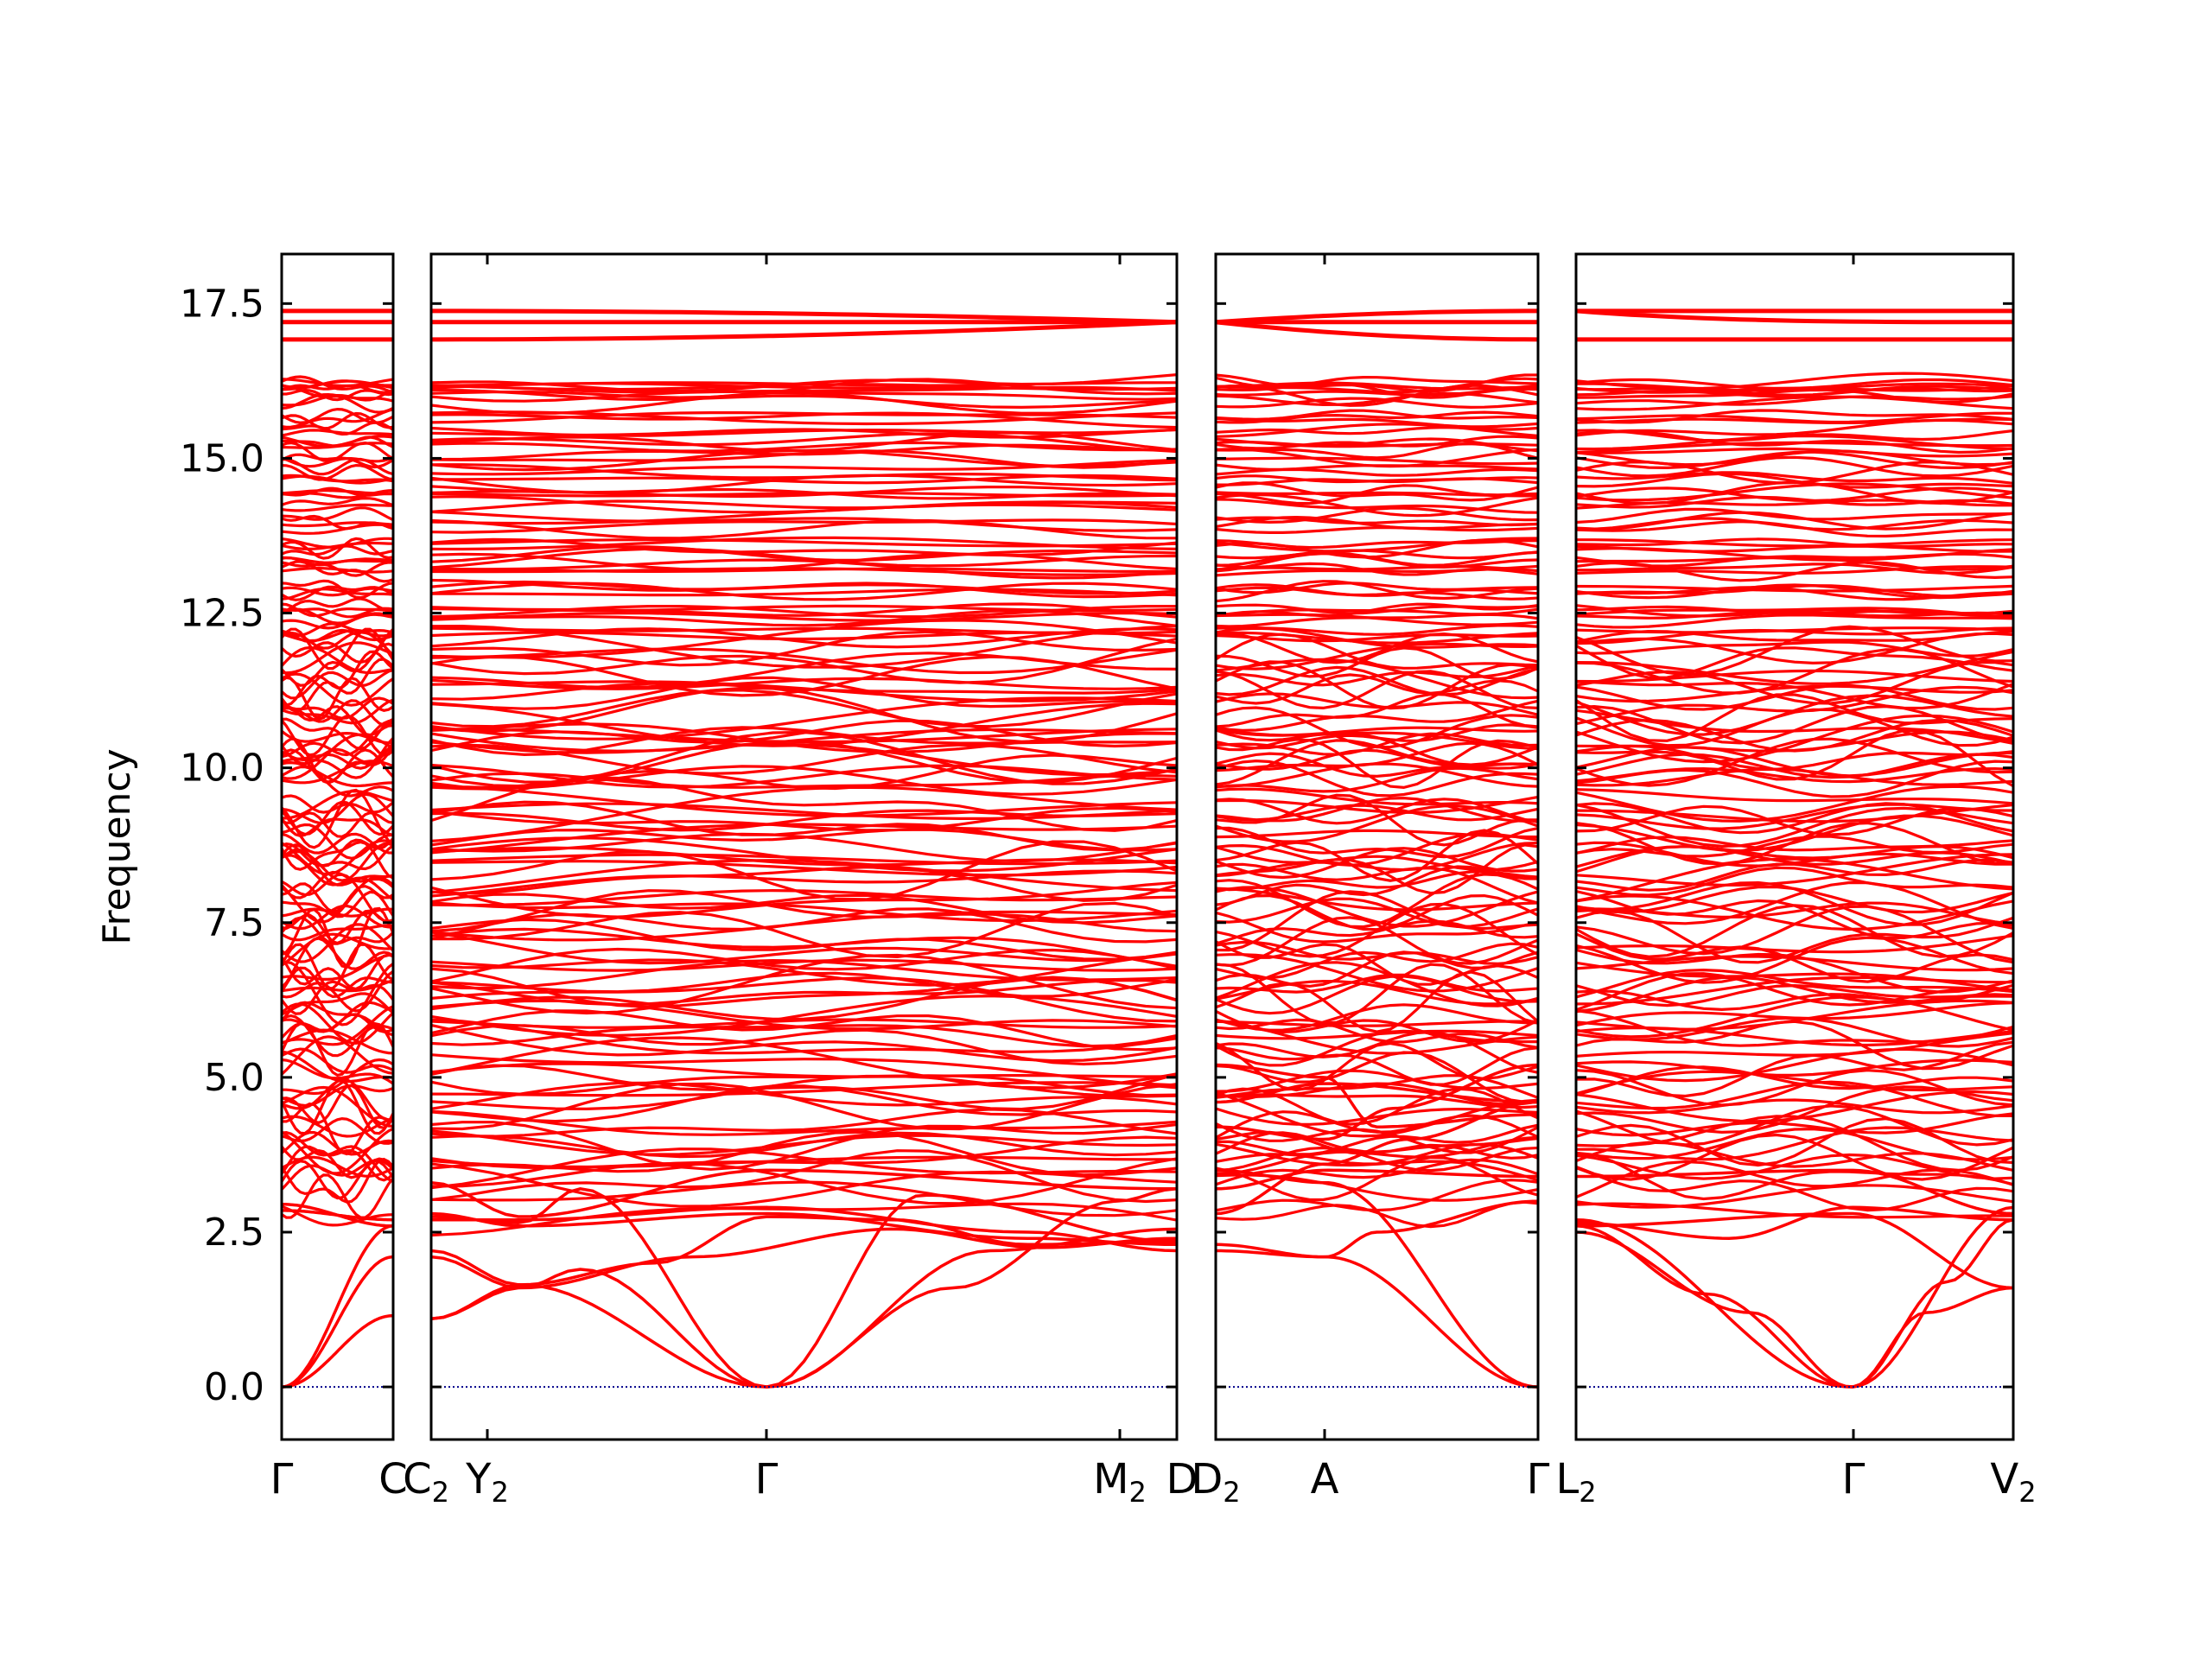 This screenshot has height=1659, width=2212. What do you see at coordinates (804, 316) in the screenshot?
I see `flat-band-line` at bounding box center [804, 316].